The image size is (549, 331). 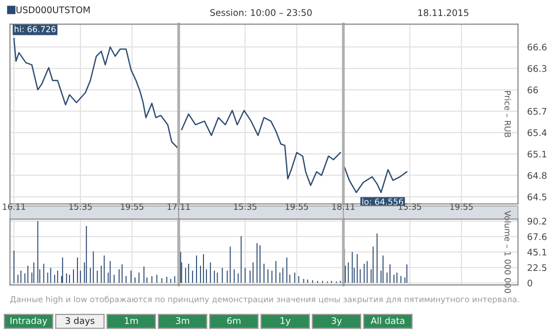 I want to click on y-tick-label: 22.5, so click(x=537, y=268).